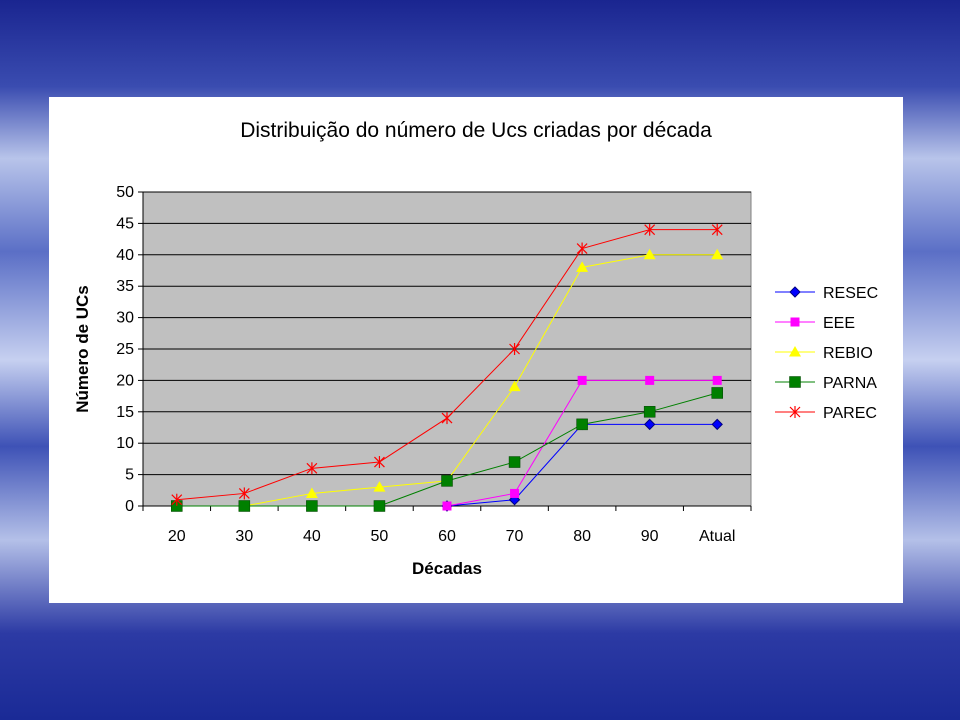  I want to click on x-tick-label: 80, so click(582, 536).